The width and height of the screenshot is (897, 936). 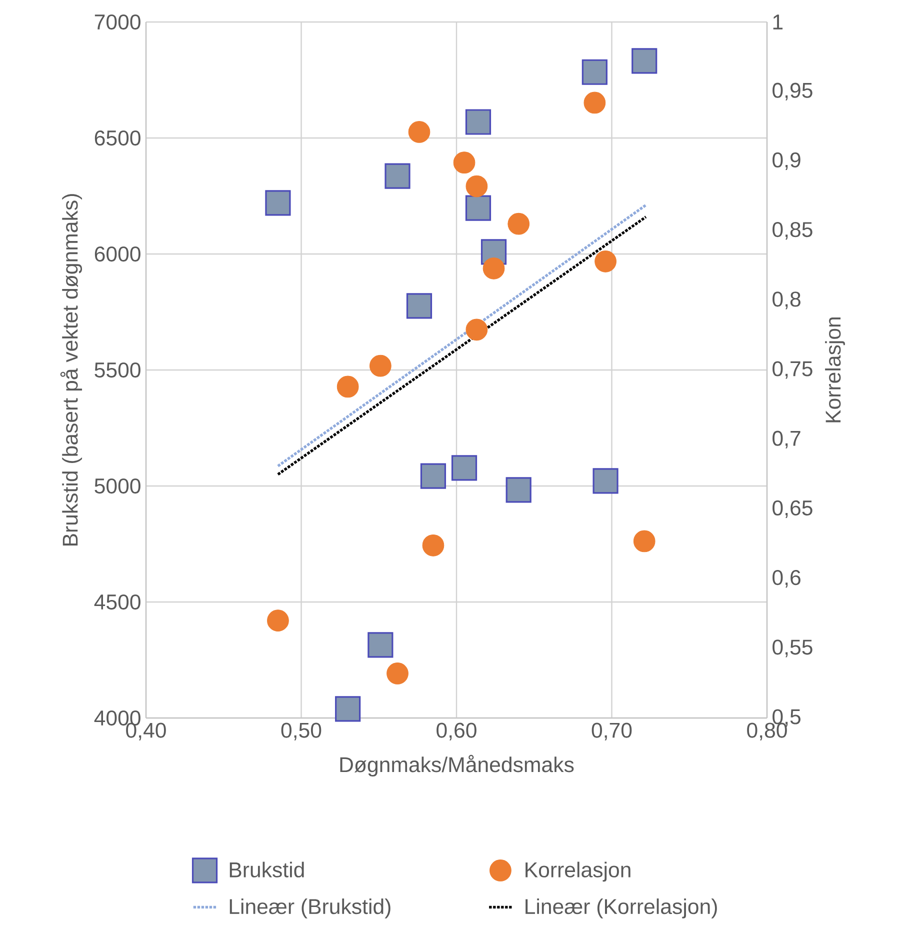 What do you see at coordinates (301, 731) in the screenshot?
I see `x-tick-label: 0,50` at bounding box center [301, 731].